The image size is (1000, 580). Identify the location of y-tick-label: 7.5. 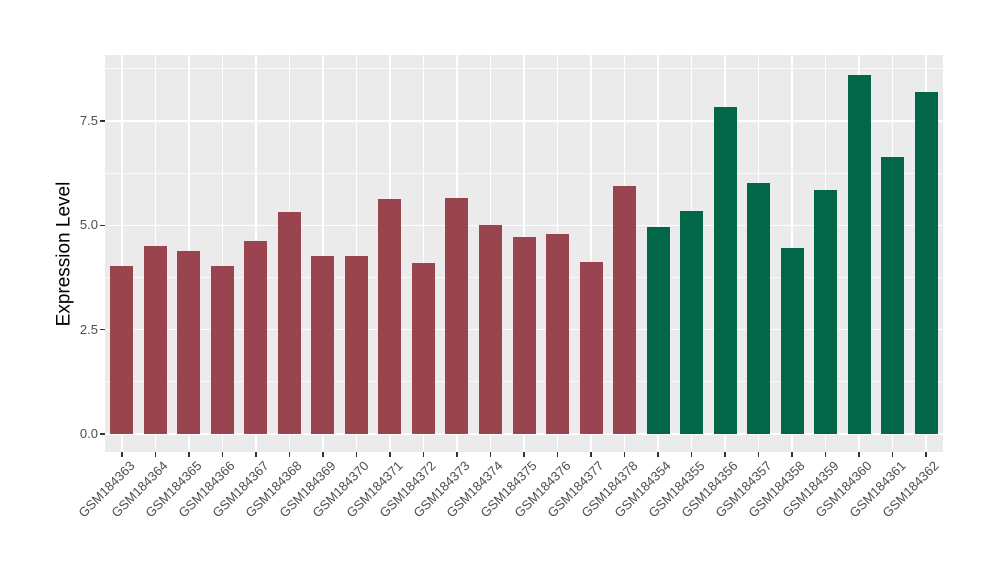
(88, 120).